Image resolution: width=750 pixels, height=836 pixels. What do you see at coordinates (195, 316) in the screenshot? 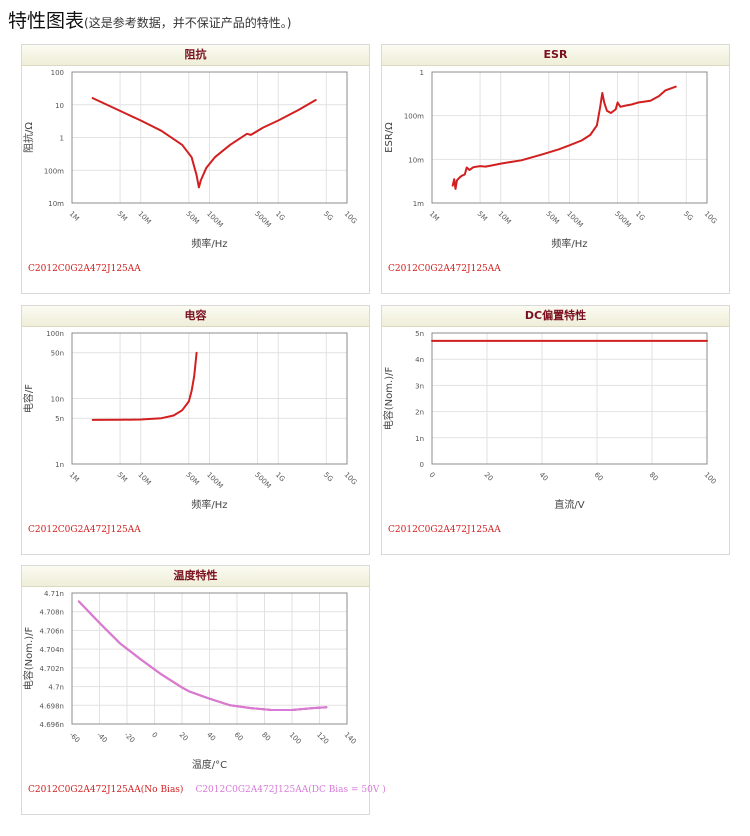
I see `panel-title: 电容` at bounding box center [195, 316].